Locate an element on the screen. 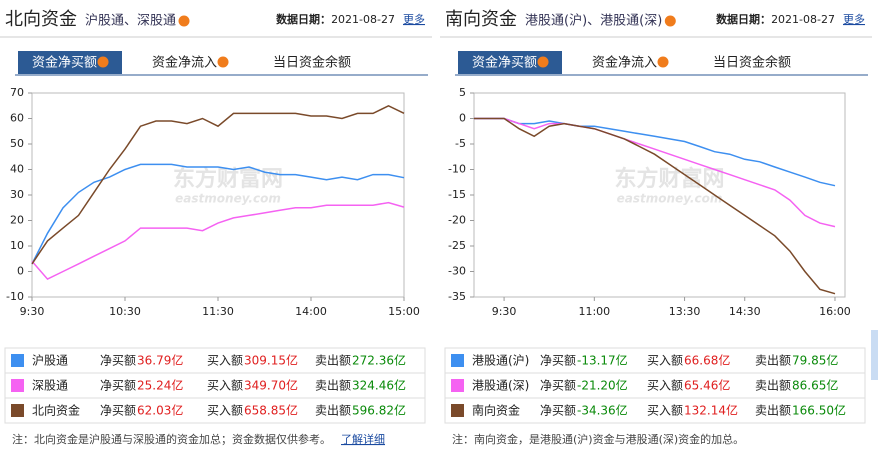 This screenshot has height=457, width=878. y-tick-label: -15 is located at coordinates (457, 194).